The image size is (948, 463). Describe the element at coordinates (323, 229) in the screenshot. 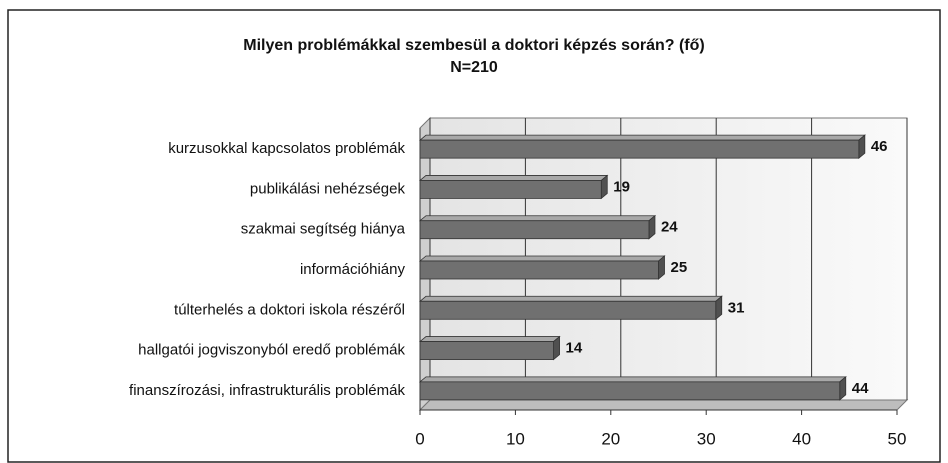

I see `y-tick-label: szakmai segítség hiánya` at that location.